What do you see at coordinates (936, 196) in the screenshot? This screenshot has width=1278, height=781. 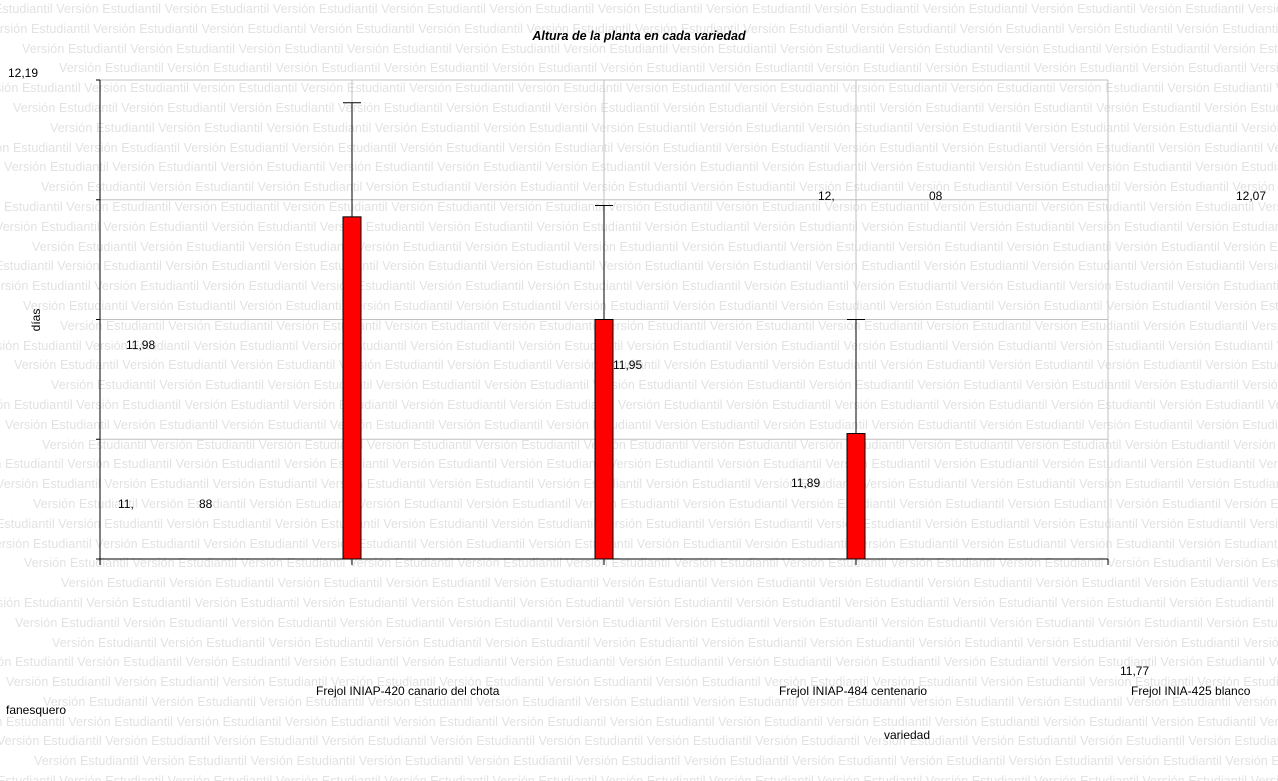 I see `data-label: 08` at bounding box center [936, 196].